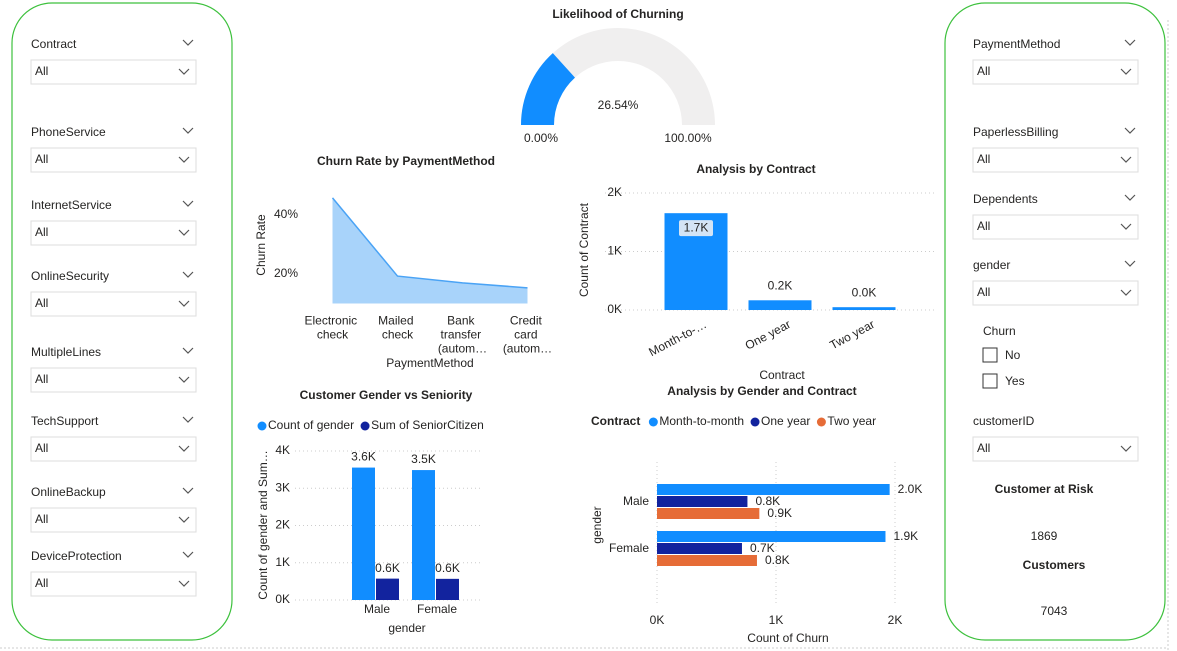  Describe the element at coordinates (386, 395) in the screenshot. I see `chart-title: Customer Gender vs Seniority` at that location.